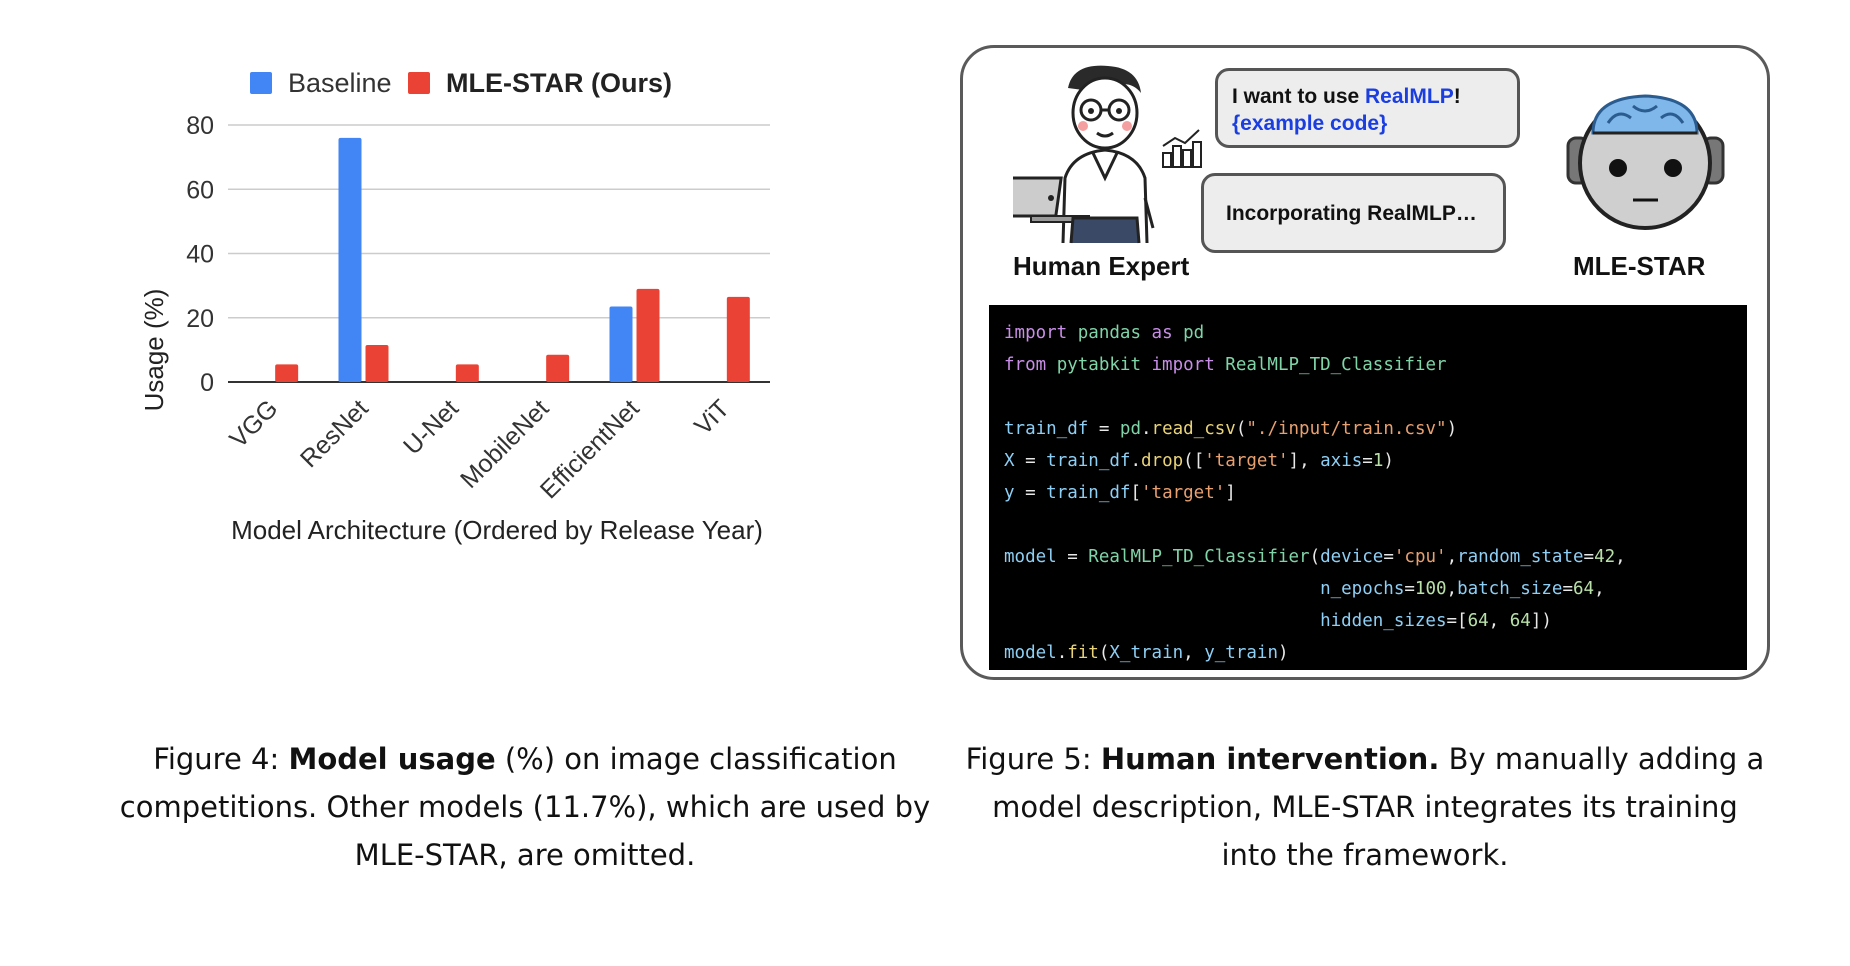  Describe the element at coordinates (1645, 162) in the screenshot. I see `robot-illustration` at that location.